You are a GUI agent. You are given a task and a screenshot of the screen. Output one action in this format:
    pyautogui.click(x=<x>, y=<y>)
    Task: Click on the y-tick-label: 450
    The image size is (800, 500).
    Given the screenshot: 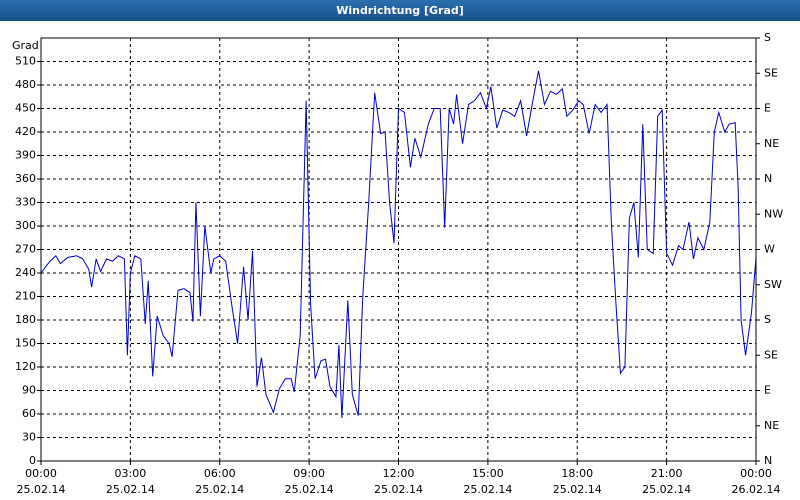 What is the action you would take?
    pyautogui.click(x=25, y=108)
    